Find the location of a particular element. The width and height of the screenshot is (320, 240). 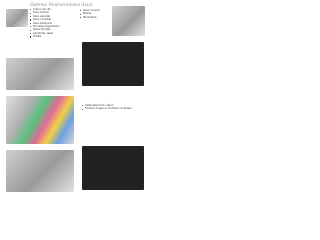

bullet-item: Mandíbula is located at coordinates (96, 17).